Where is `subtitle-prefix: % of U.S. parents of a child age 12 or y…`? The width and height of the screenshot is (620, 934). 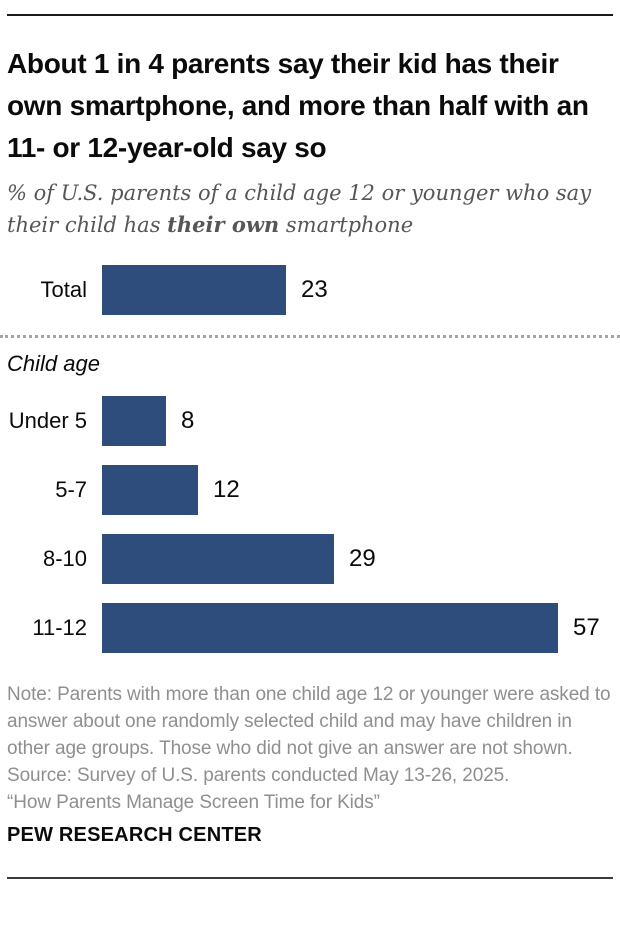
subtitle-prefix: % of U.S. parents of a child age 12 or y… is located at coordinates (299, 209).